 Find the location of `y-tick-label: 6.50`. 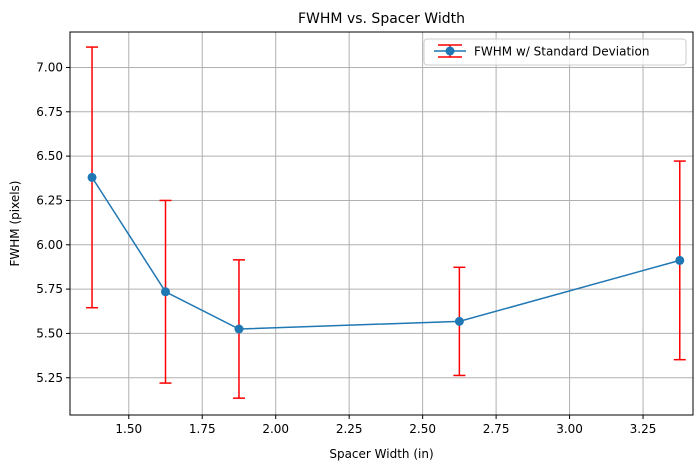

y-tick-label: 6.50 is located at coordinates (49, 156).